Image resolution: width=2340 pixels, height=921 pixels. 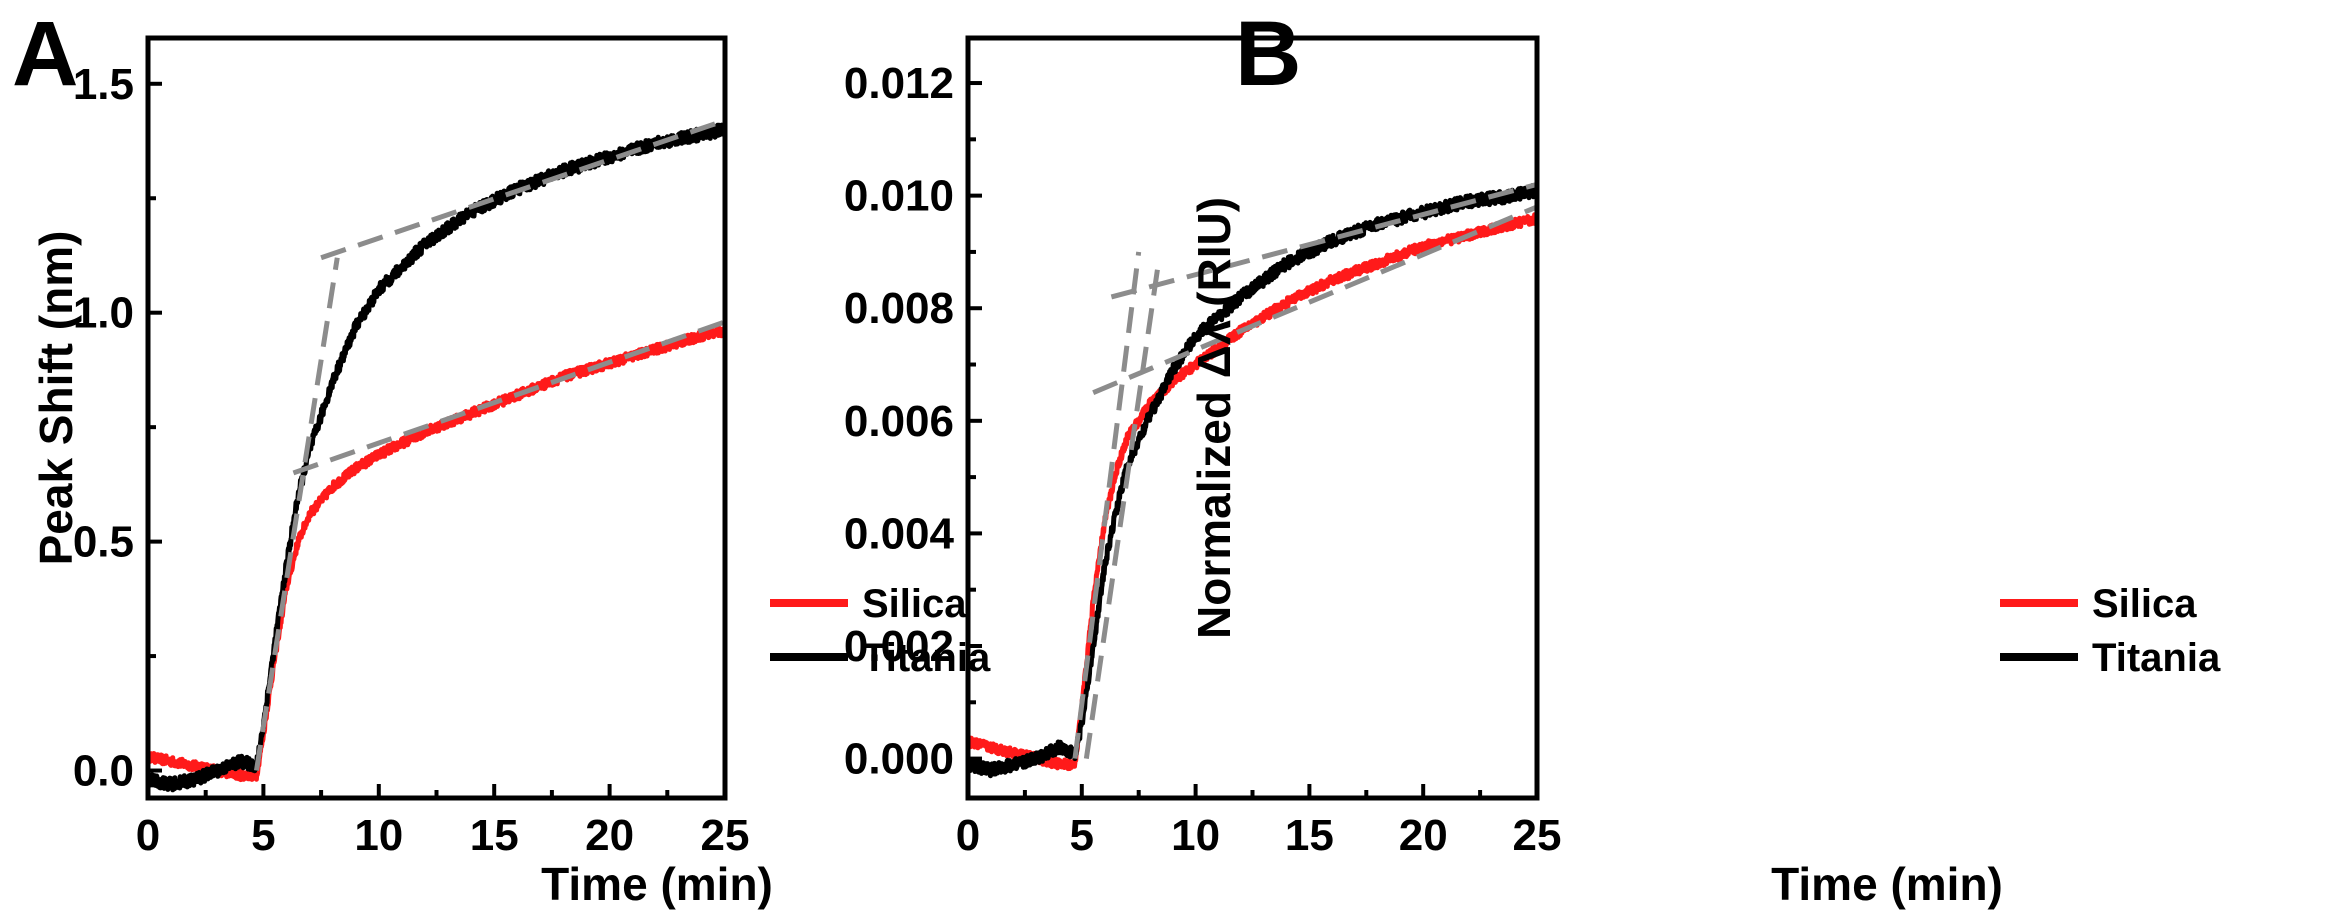 I want to click on panel-a-y-axis-title: Peak Shift (nm), so click(x=56, y=398).